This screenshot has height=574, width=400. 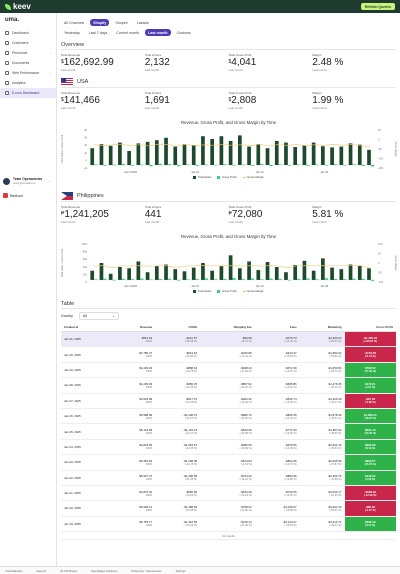 I want to click on tab-period: Current month, so click(x=128, y=32).